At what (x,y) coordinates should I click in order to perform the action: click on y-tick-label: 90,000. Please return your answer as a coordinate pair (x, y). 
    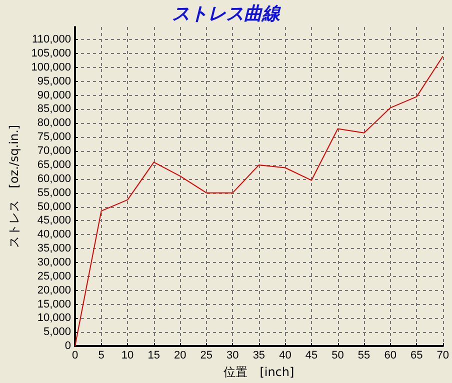
    Looking at the image, I should click on (54, 95).